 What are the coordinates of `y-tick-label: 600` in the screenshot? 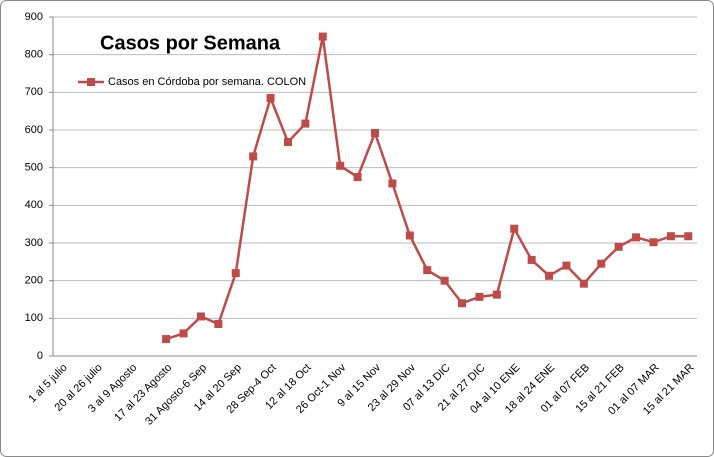 It's located at (34, 130).